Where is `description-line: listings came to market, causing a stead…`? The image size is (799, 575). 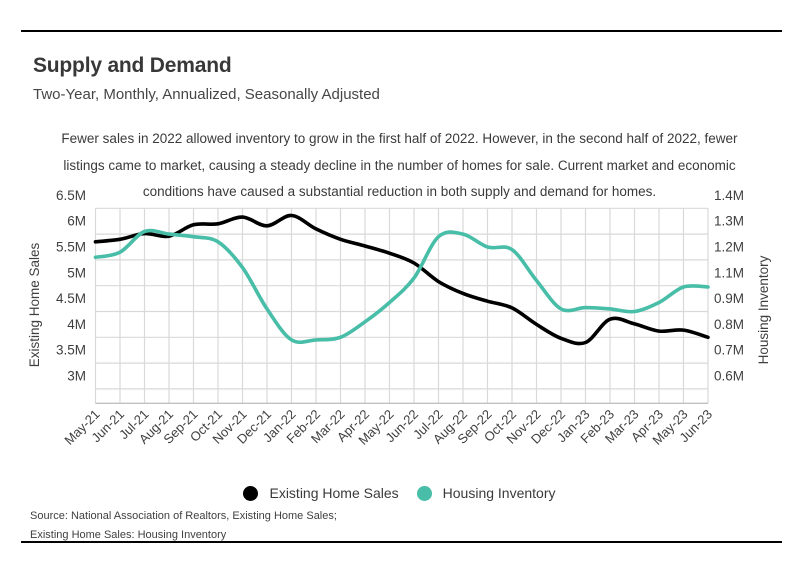 description-line: listings came to market, causing a stead… is located at coordinates (399, 165).